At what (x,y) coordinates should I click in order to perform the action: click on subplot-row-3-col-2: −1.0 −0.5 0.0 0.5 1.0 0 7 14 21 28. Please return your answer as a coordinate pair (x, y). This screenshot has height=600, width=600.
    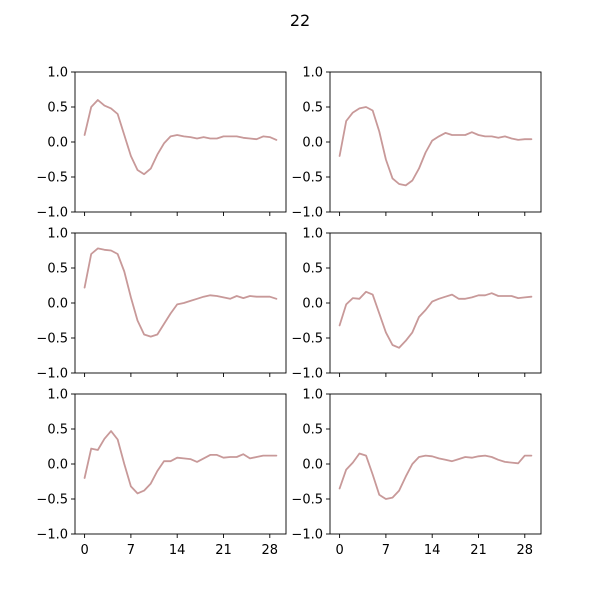
    Looking at the image, I should click on (416, 473).